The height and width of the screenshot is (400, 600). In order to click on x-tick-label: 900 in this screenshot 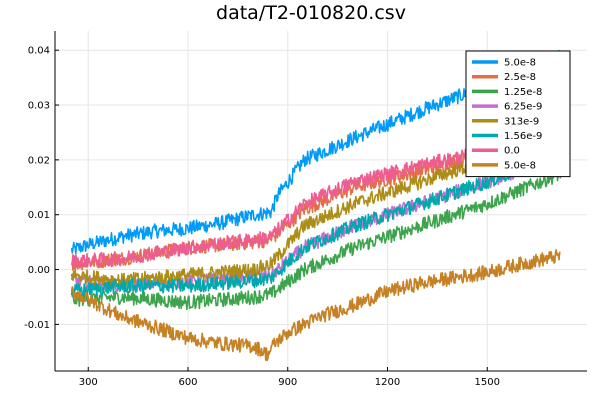, I will do `click(287, 382)`.